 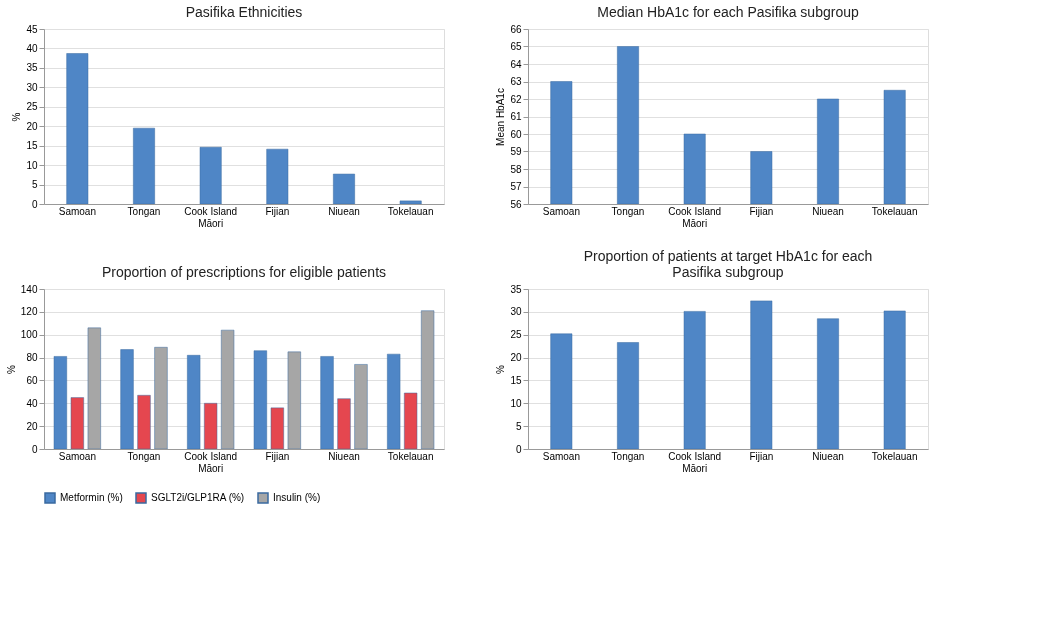 What do you see at coordinates (91, 497) in the screenshot?
I see `legend-label: Metformin (%)` at bounding box center [91, 497].